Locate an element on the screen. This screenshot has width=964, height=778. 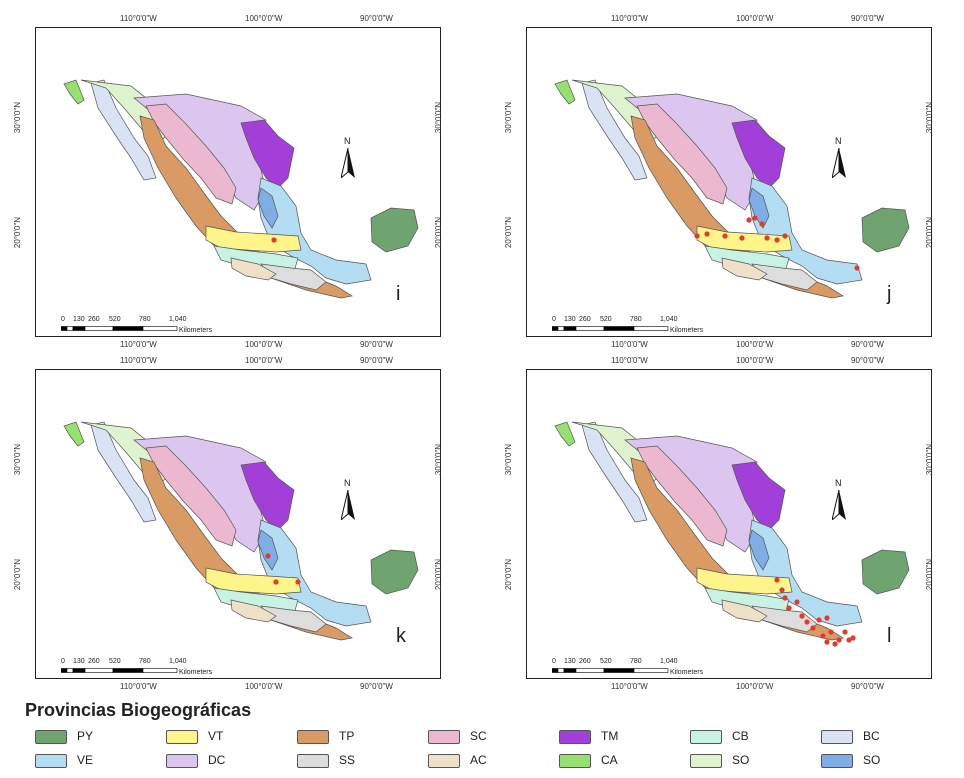
legend-label: DC is located at coordinates (217, 760).